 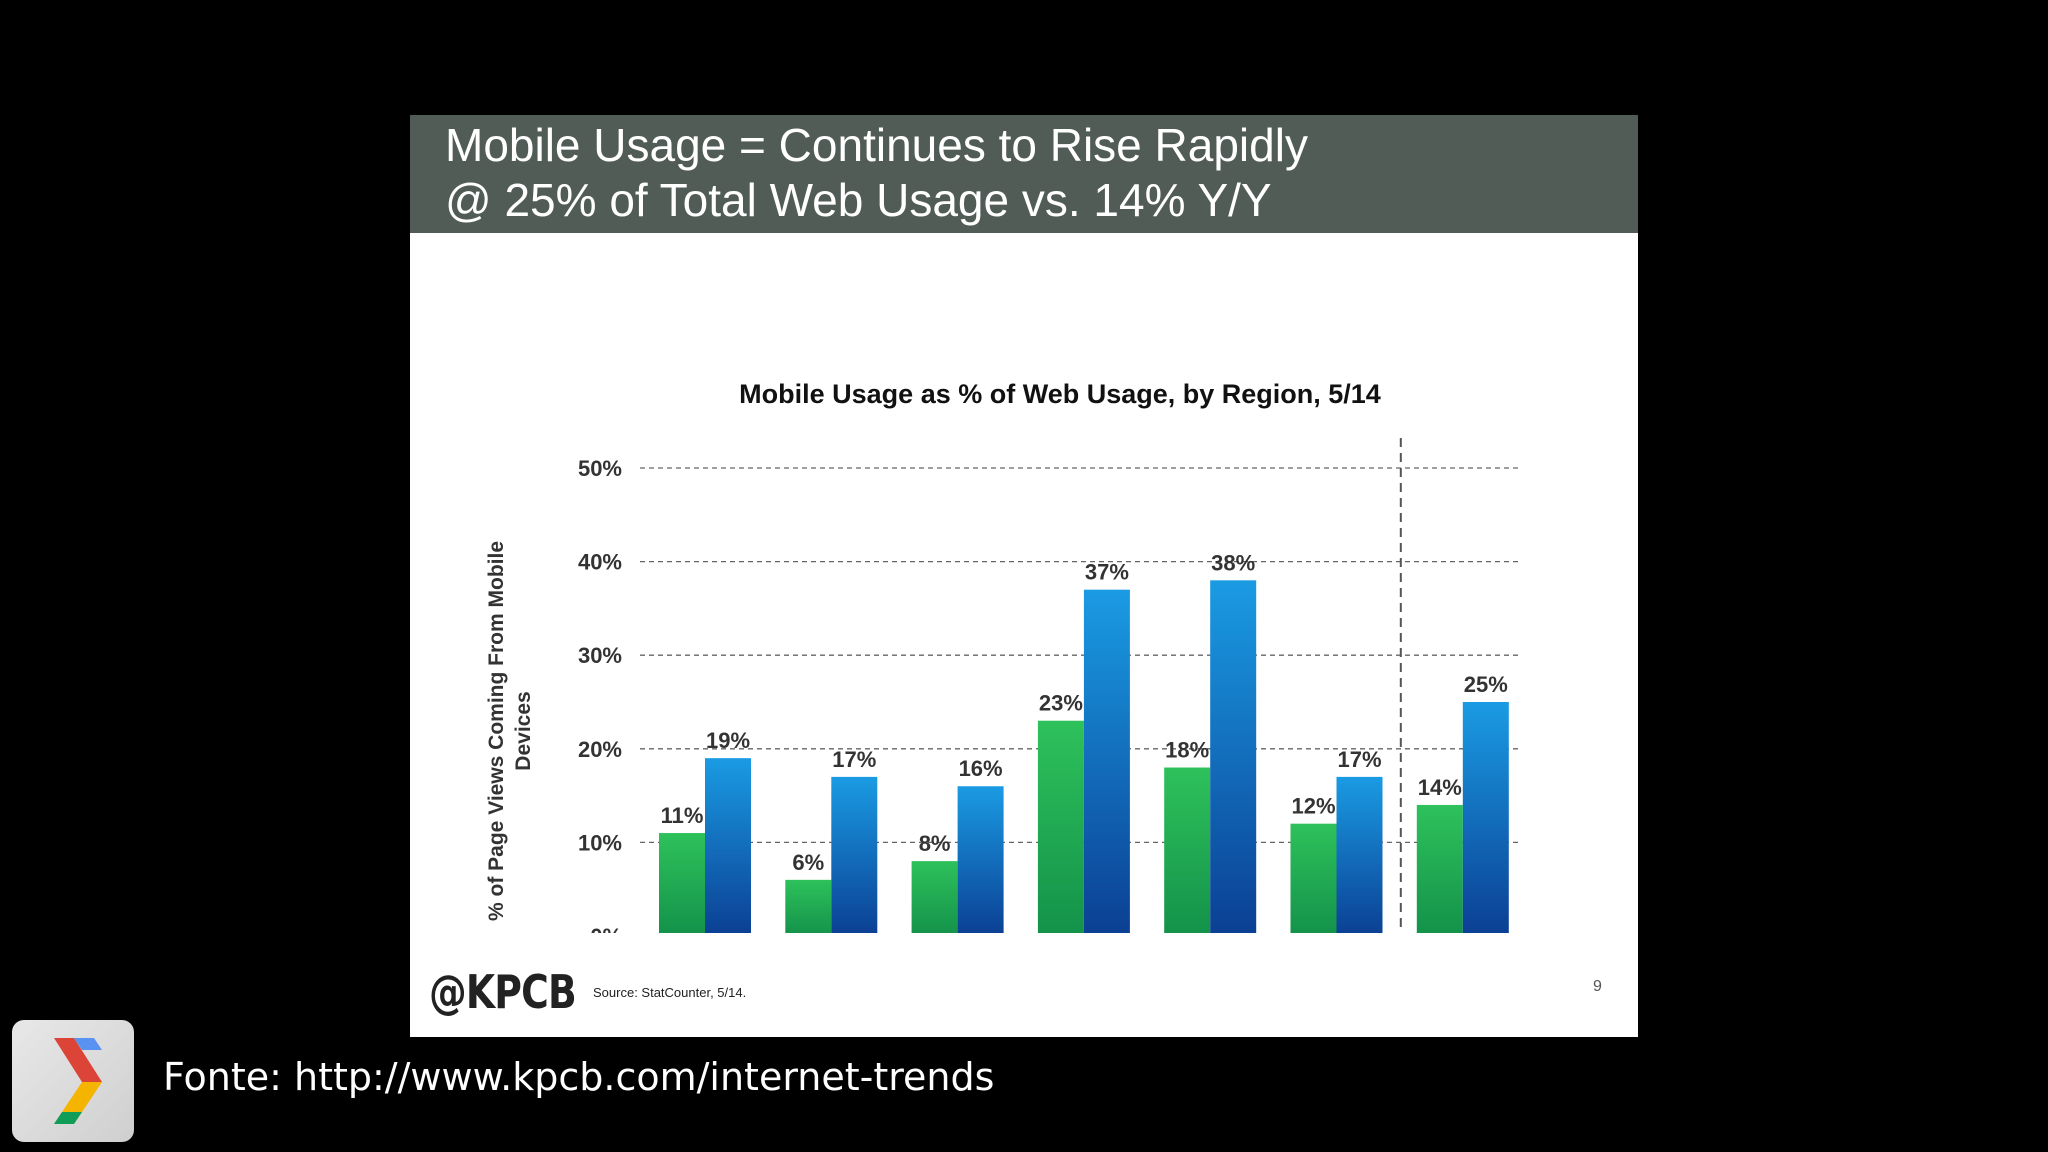 I want to click on y-tick-label: 10%, so click(x=600, y=842).